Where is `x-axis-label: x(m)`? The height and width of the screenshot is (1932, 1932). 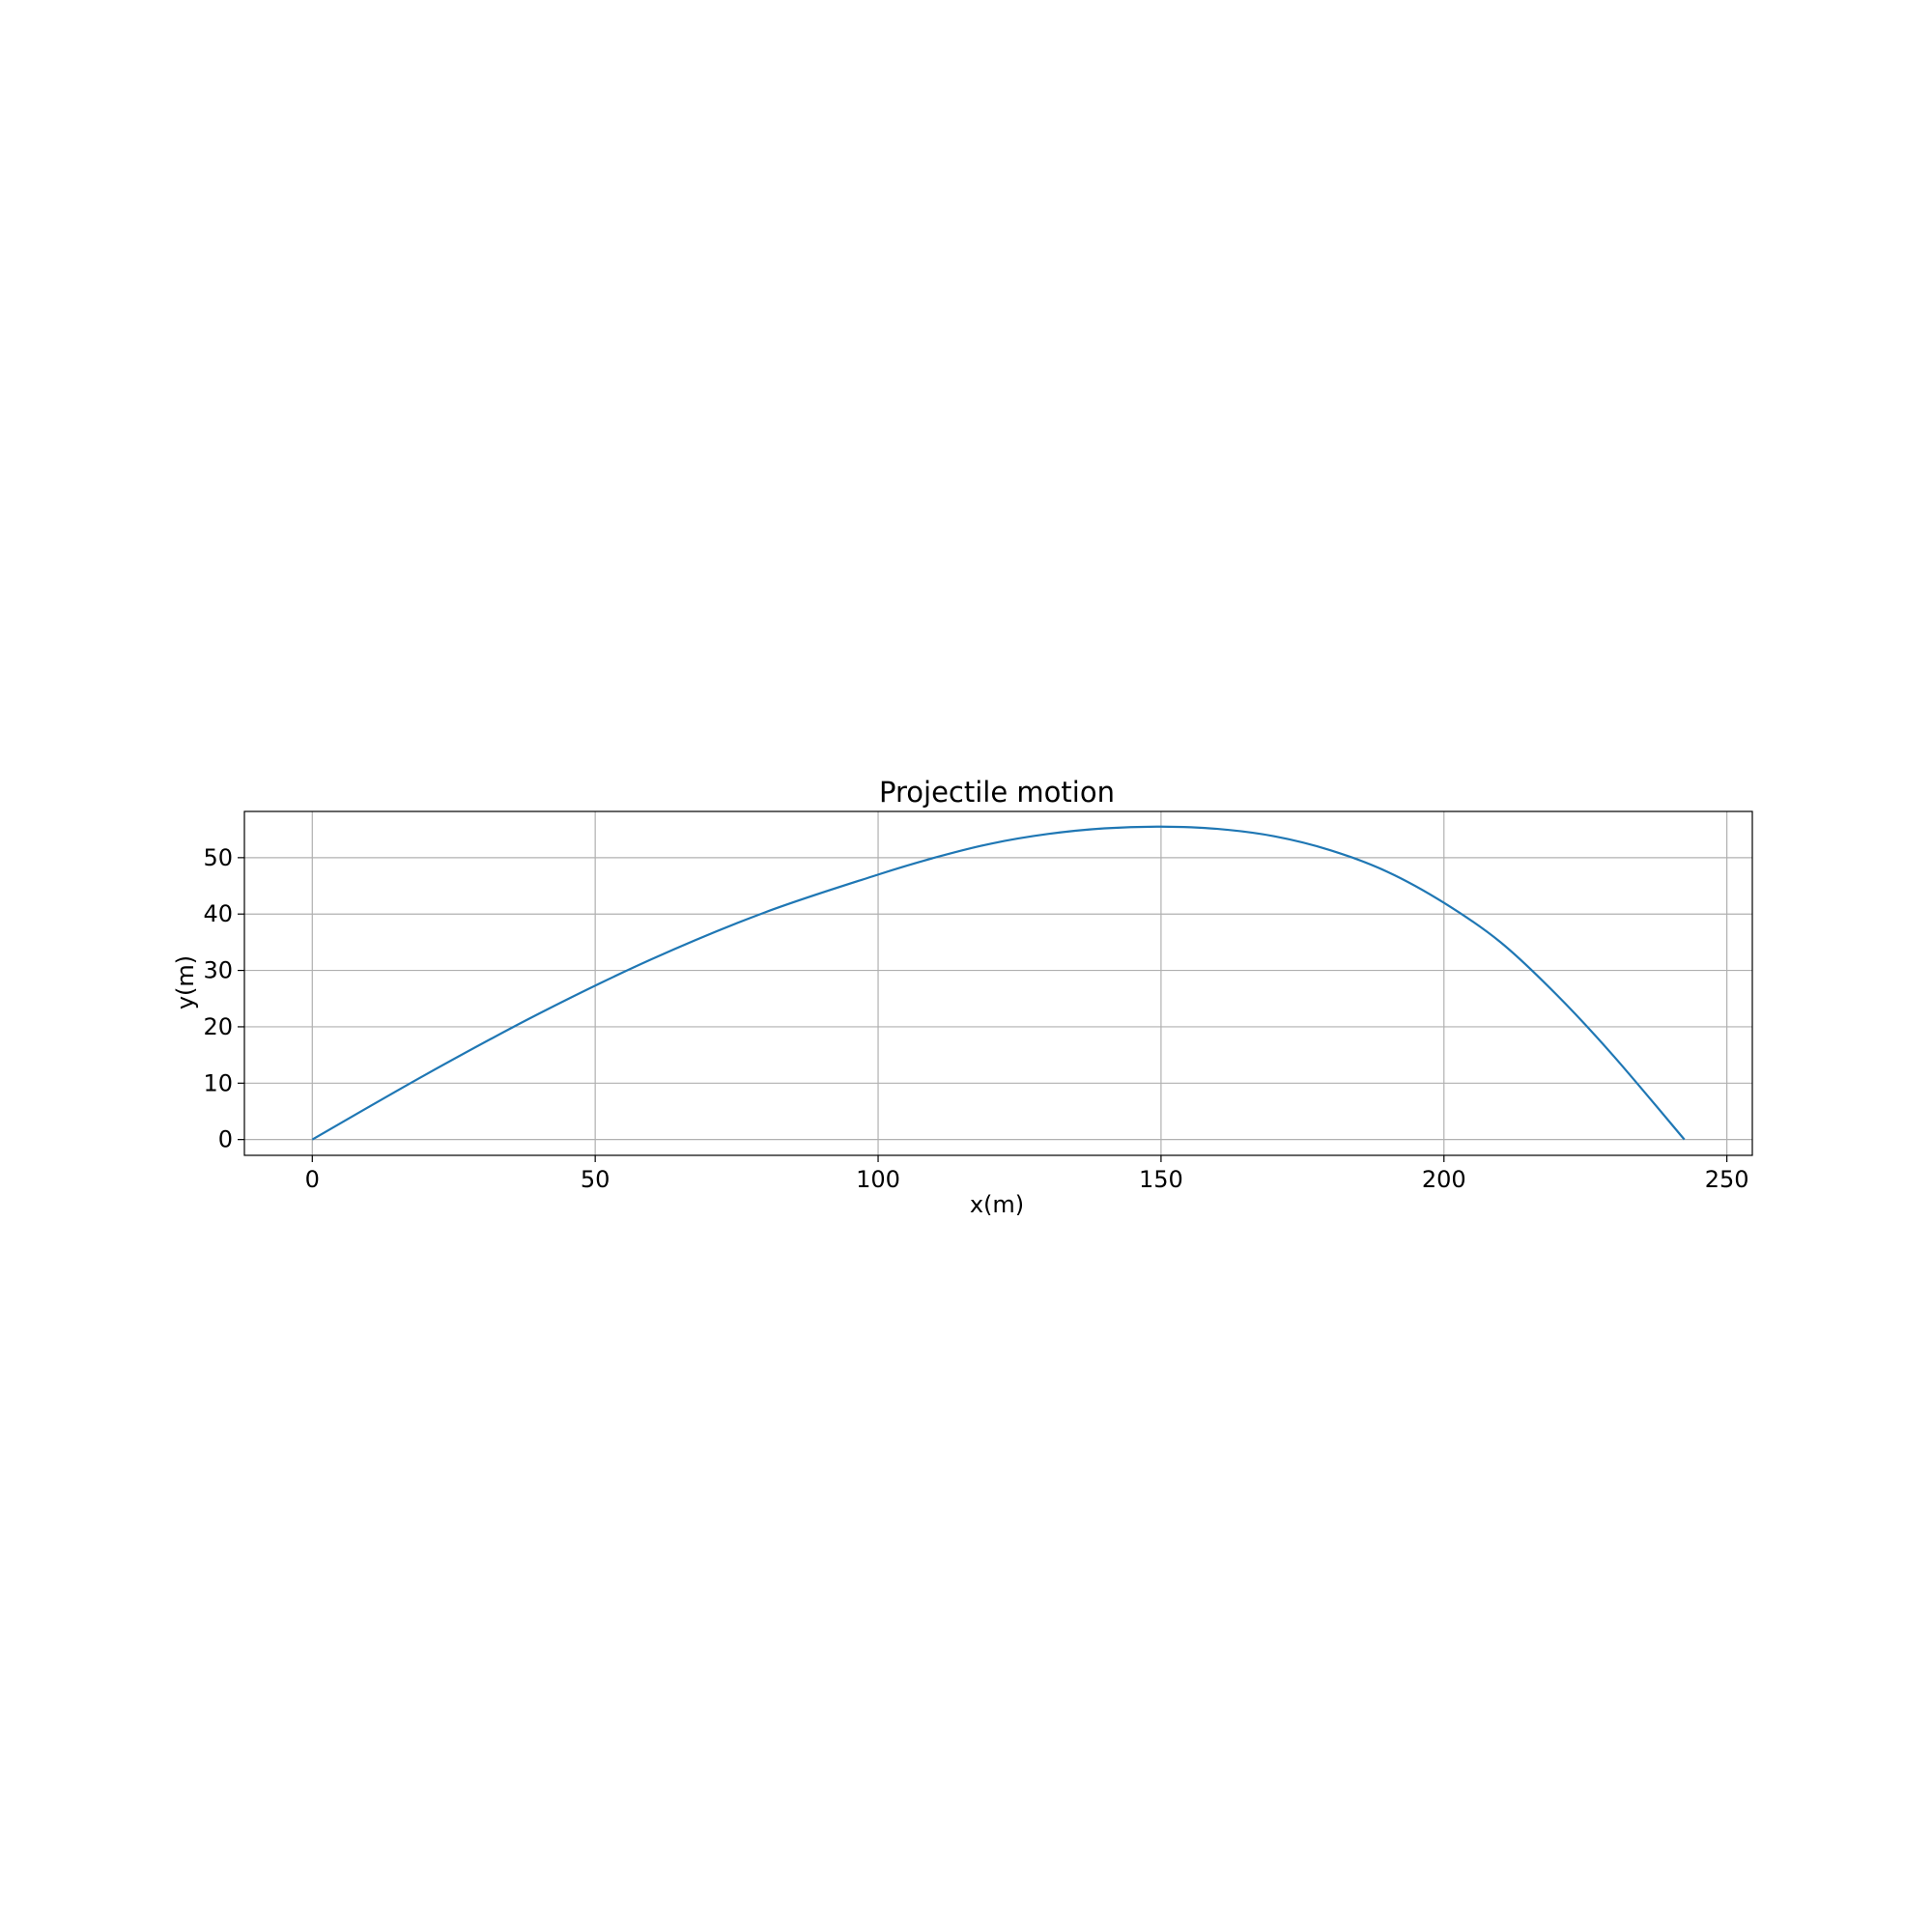 x-axis-label: x(m) is located at coordinates (997, 1204).